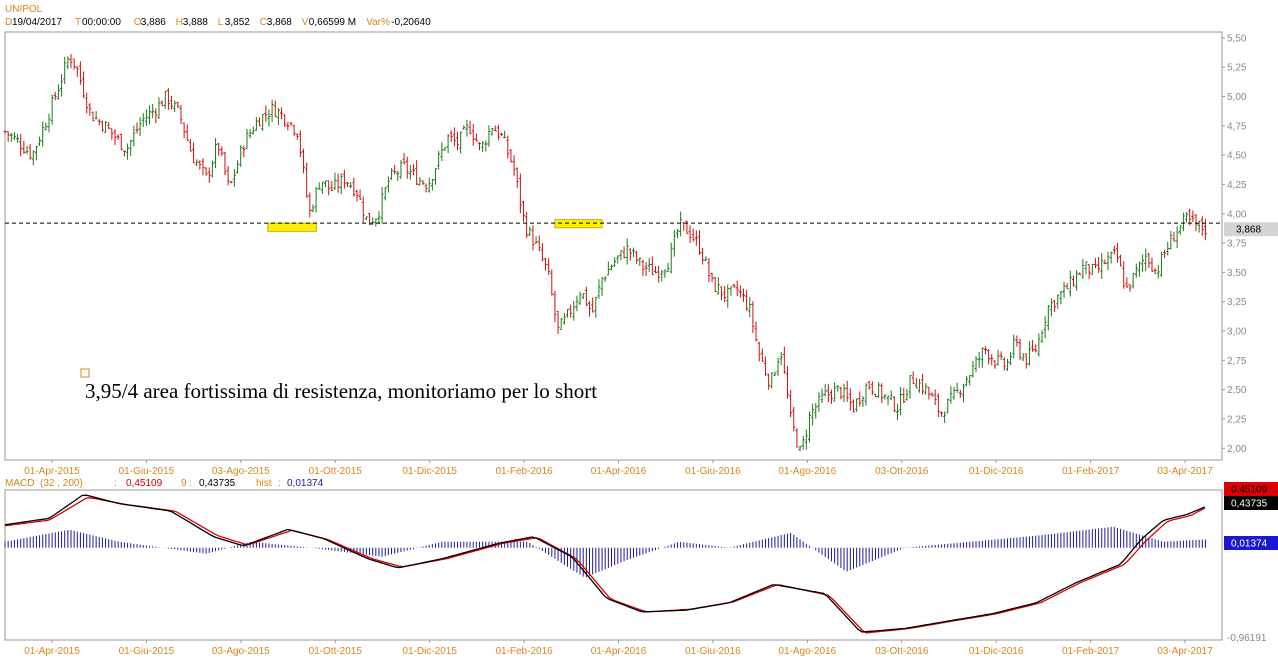 Image resolution: width=1278 pixels, height=668 pixels. I want to click on hist-value-label-box, so click(1251, 543).